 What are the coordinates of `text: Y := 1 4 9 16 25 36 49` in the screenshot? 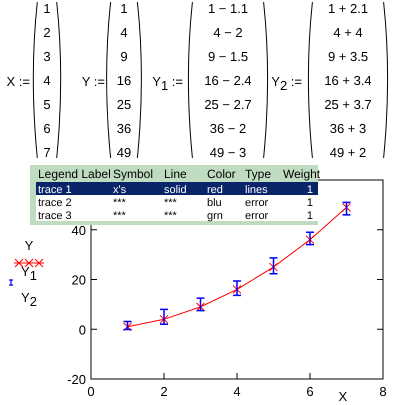 It's located at (107, 80).